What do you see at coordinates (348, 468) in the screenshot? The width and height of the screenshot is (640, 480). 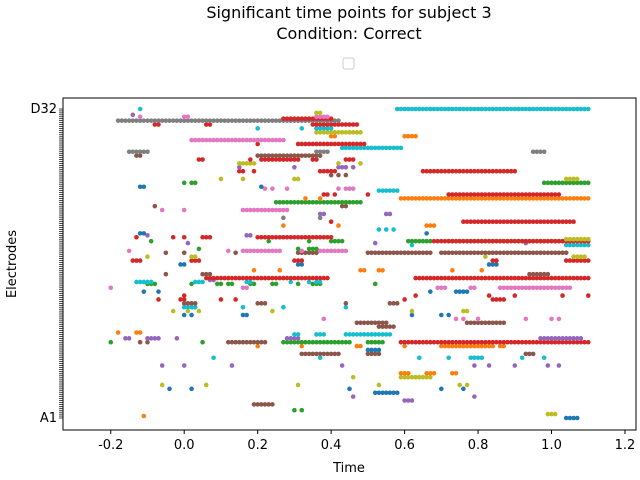 I see `x-axis-label: Time` at bounding box center [348, 468].